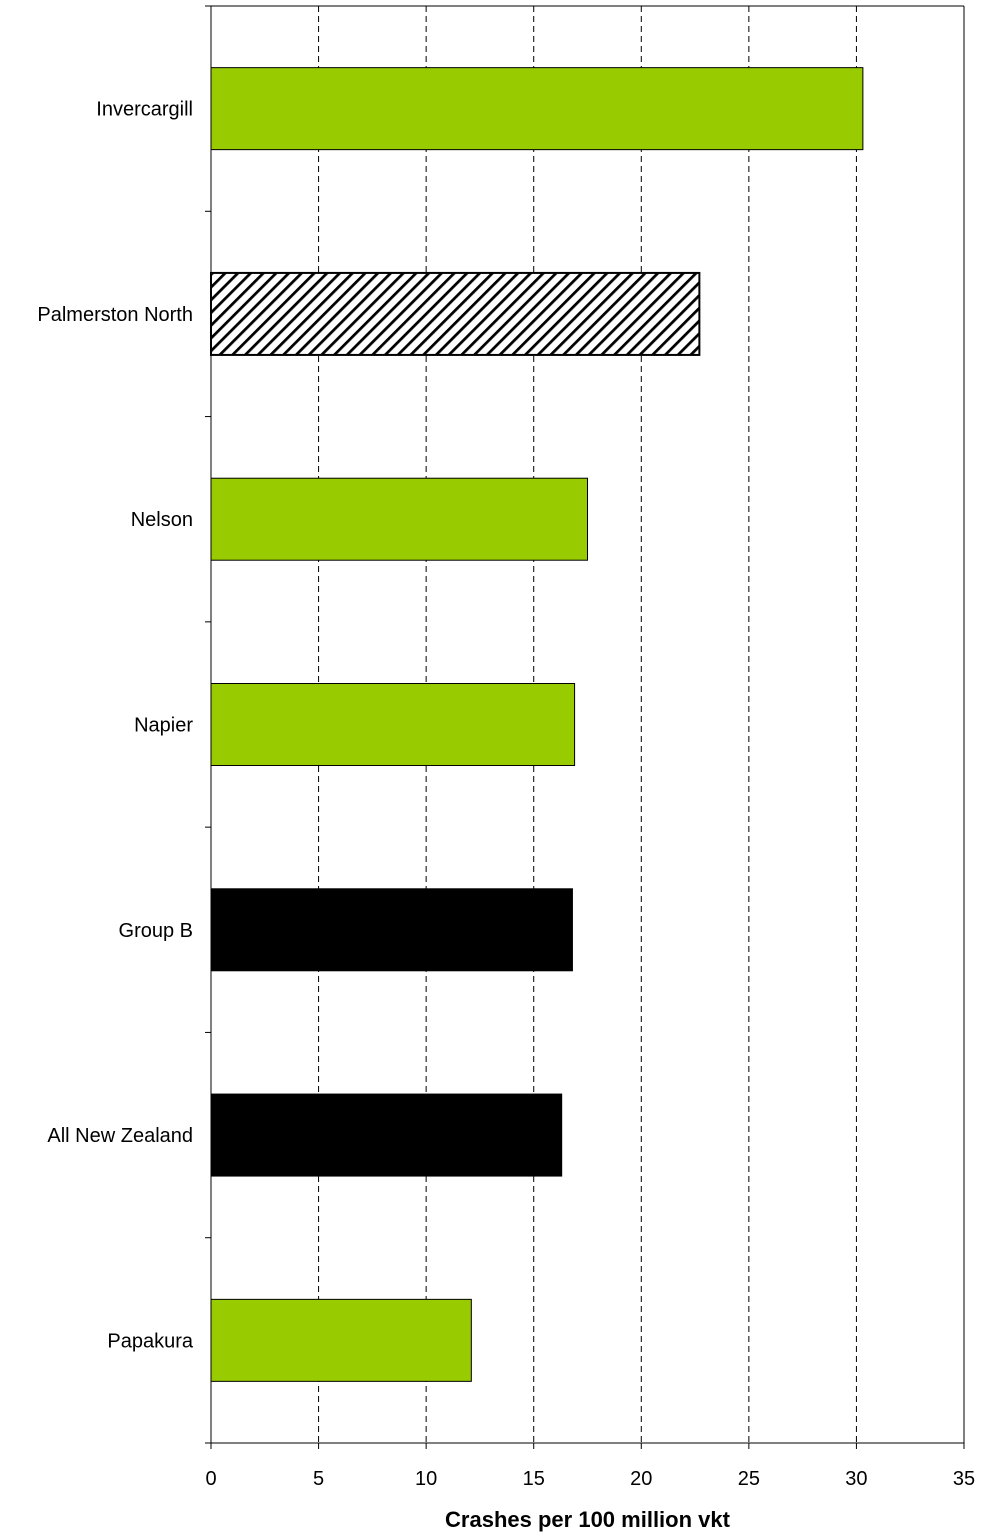 The height and width of the screenshot is (1537, 982). What do you see at coordinates (318, 1479) in the screenshot?
I see `x-tick-label-5: 5` at bounding box center [318, 1479].